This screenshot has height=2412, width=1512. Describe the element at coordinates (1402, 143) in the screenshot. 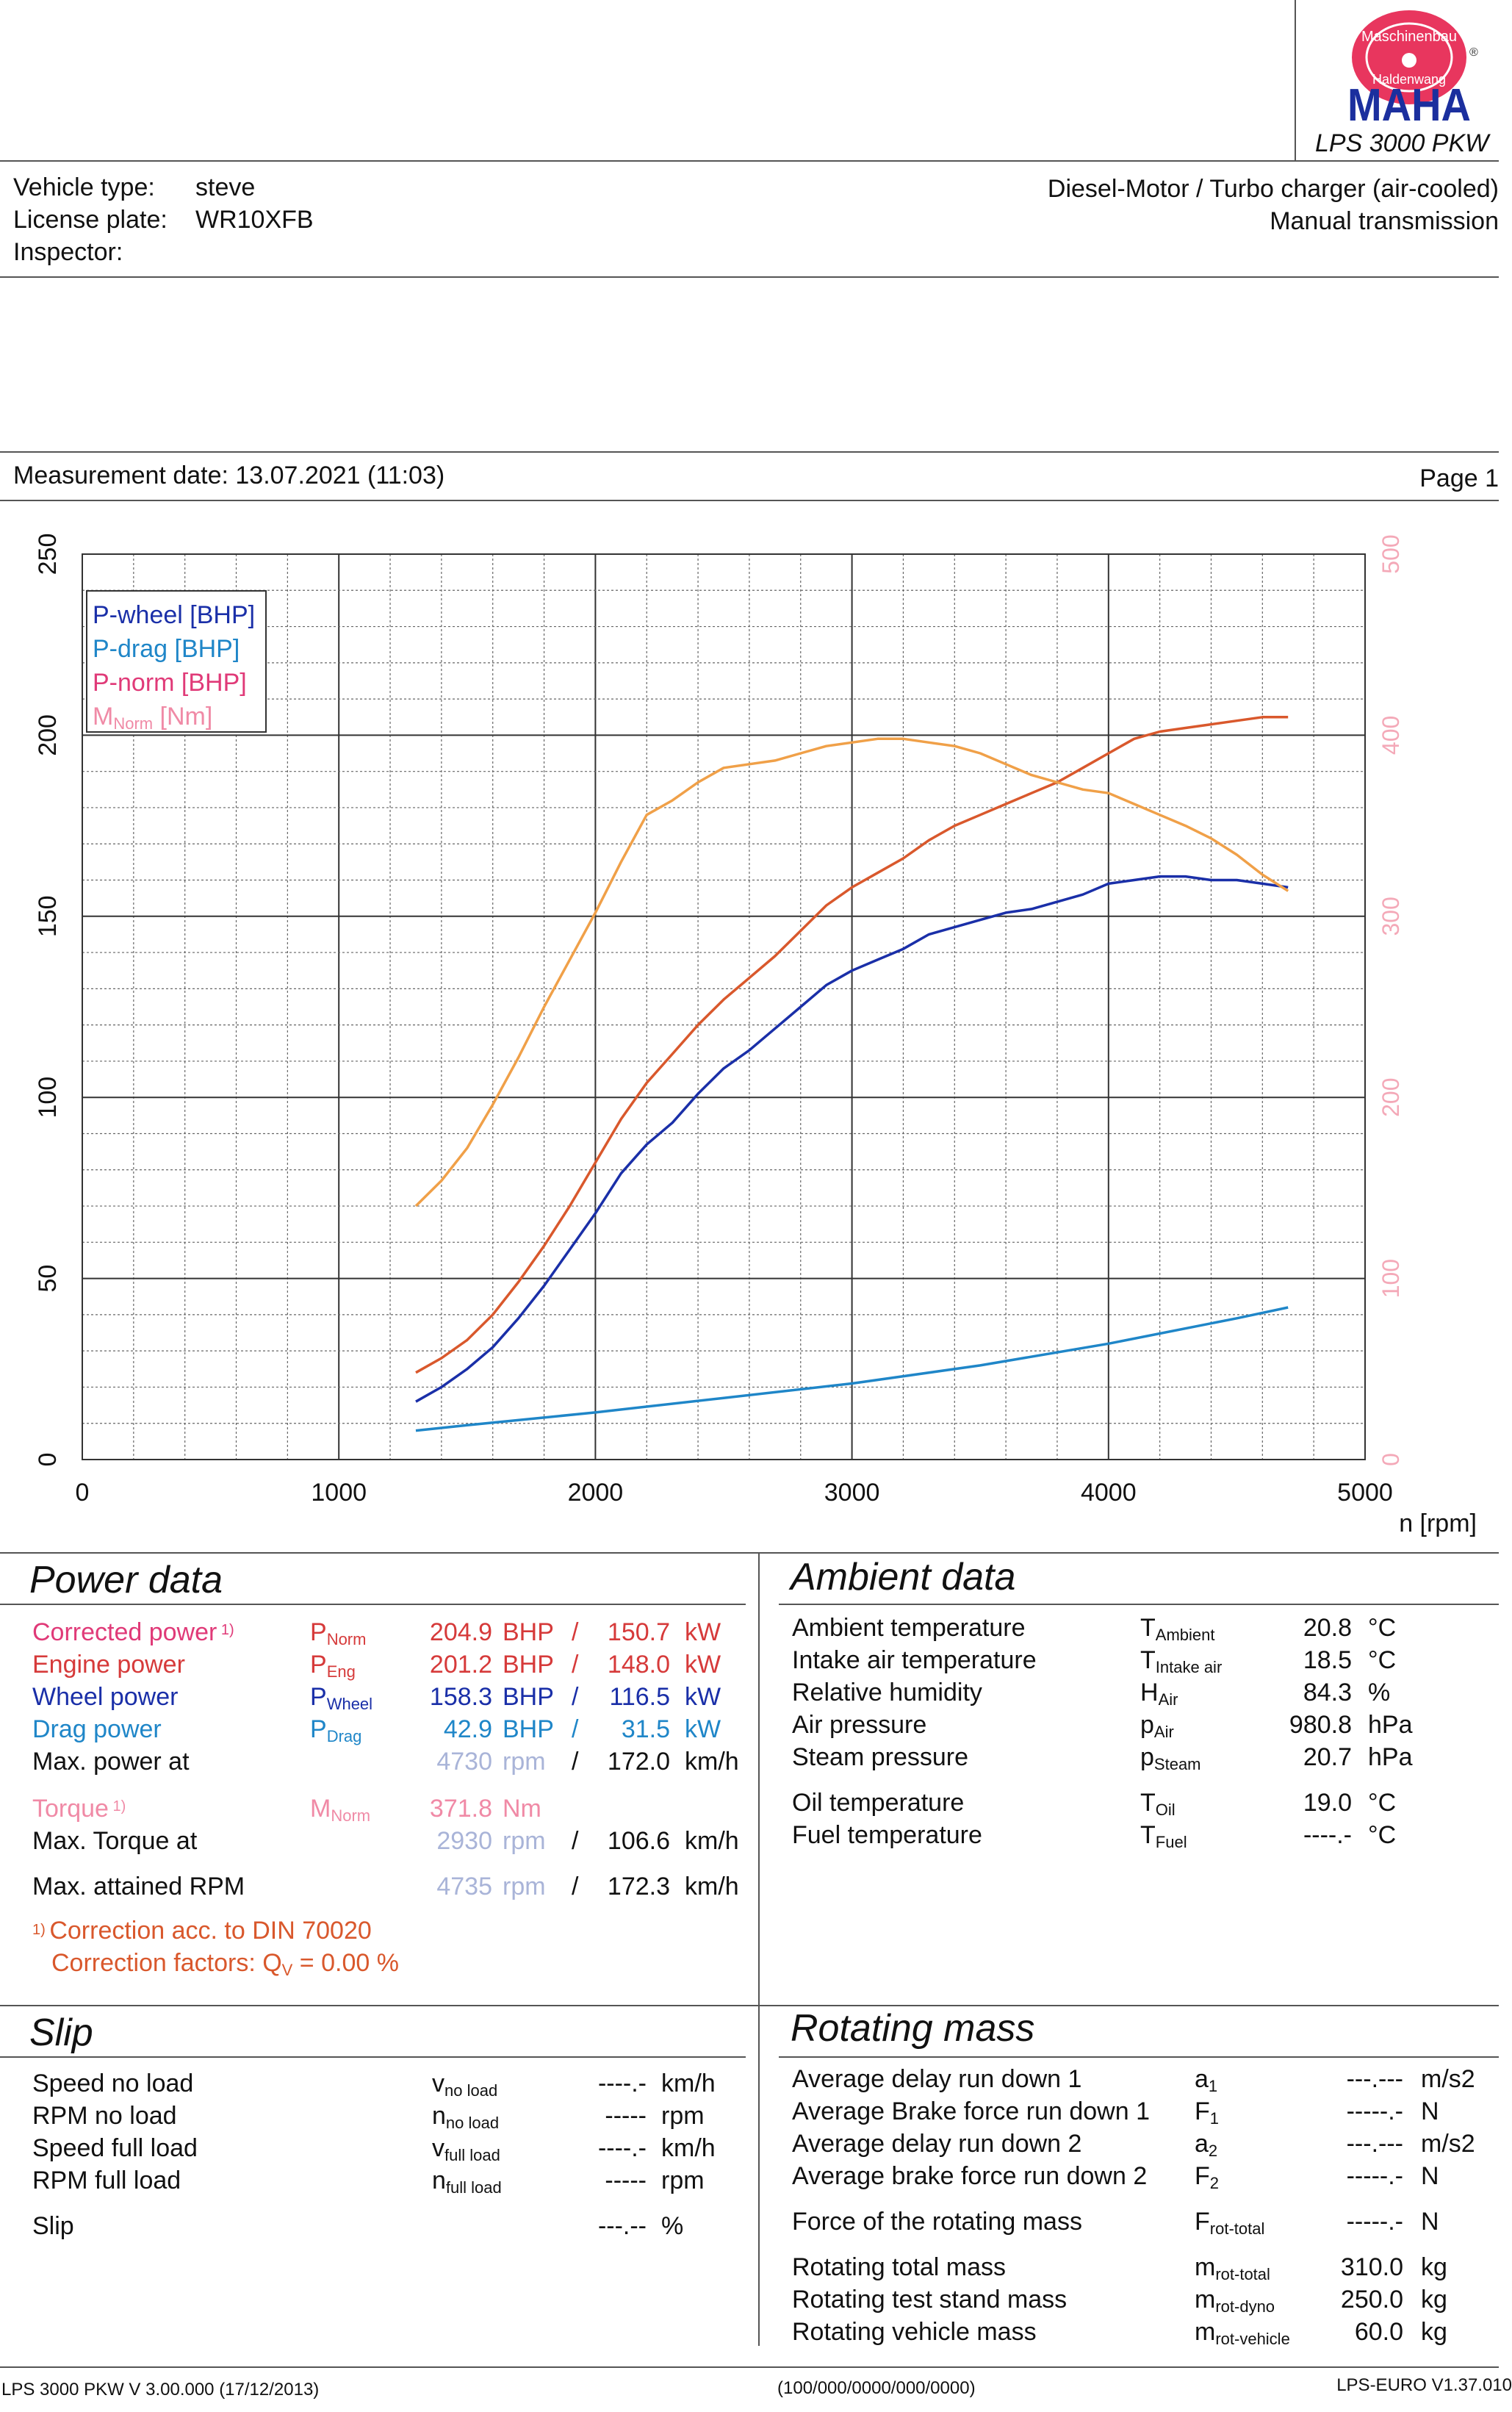

I see `product-name: LPS 3000 PKW` at that location.